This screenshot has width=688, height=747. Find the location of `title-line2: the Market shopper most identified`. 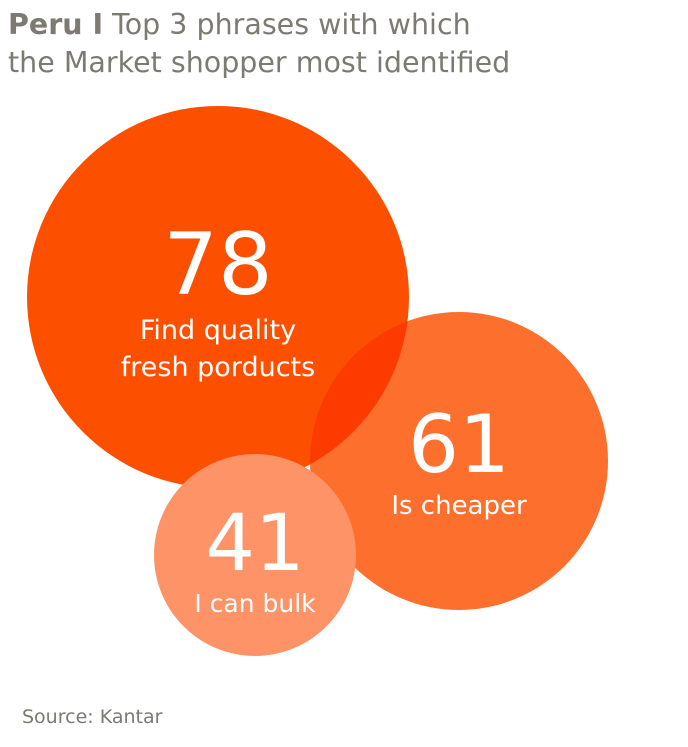

title-line2: the Market shopper most identified is located at coordinates (259, 62).